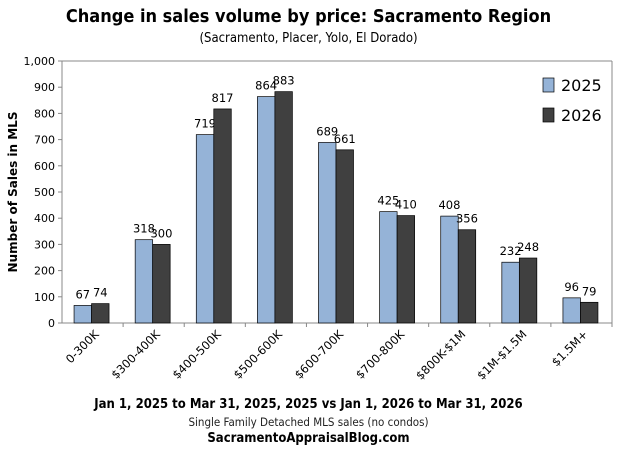  What do you see at coordinates (144, 229) in the screenshot?
I see `data-label: 318` at bounding box center [144, 229].